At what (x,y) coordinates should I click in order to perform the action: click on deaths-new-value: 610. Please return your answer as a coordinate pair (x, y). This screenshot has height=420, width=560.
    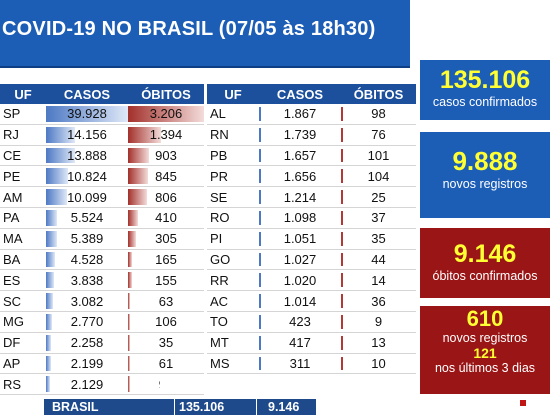
    Looking at the image, I should click on (485, 318).